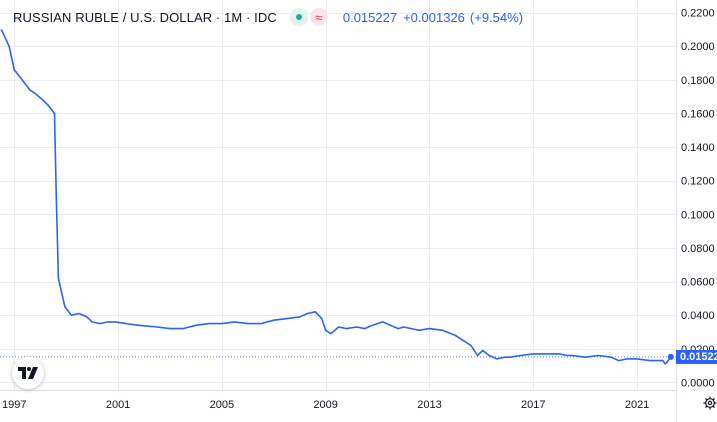 This screenshot has width=717, height=422. I want to click on symbol-title: RUSSIAN RUBLE / U.S. DOLLAR · 1M · IDC, so click(145, 17).